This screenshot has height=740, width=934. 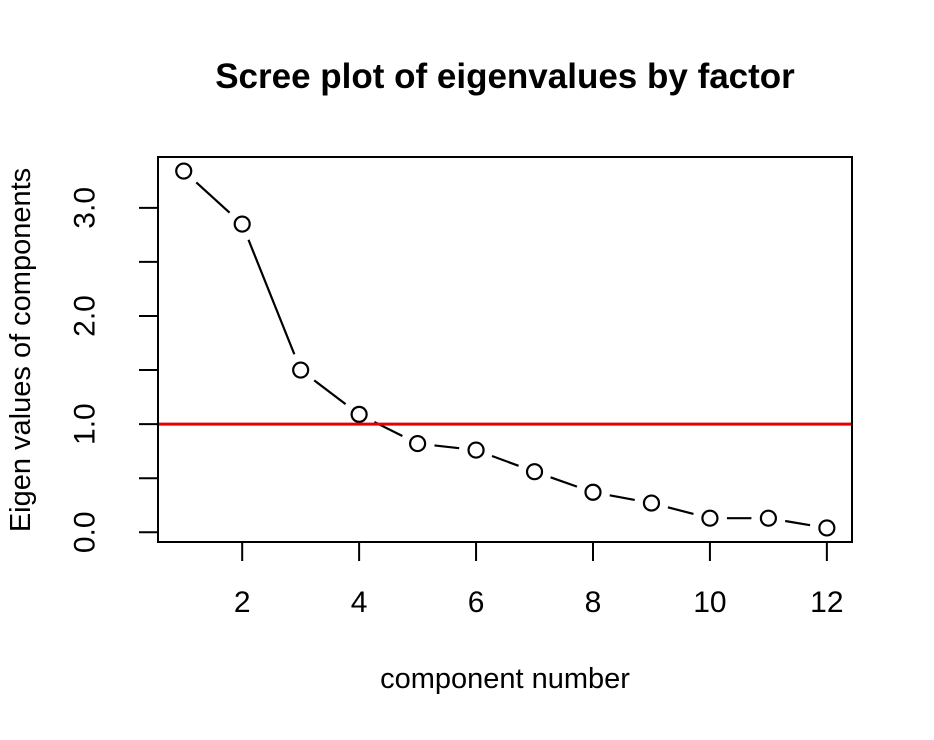 I want to click on y-tick-label: 2.0, so click(x=85, y=316).